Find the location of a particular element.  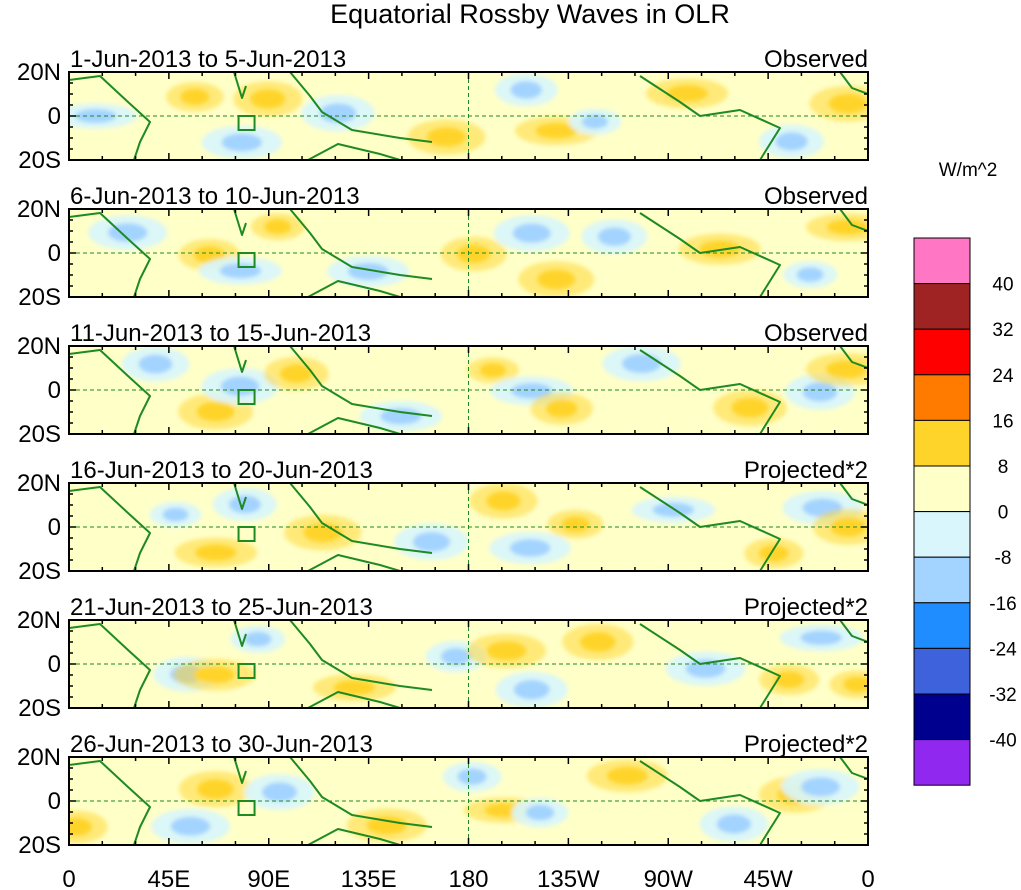

panel-period-label: 16-Jun-2013 to 20-Jun-2013 is located at coordinates (221, 470).